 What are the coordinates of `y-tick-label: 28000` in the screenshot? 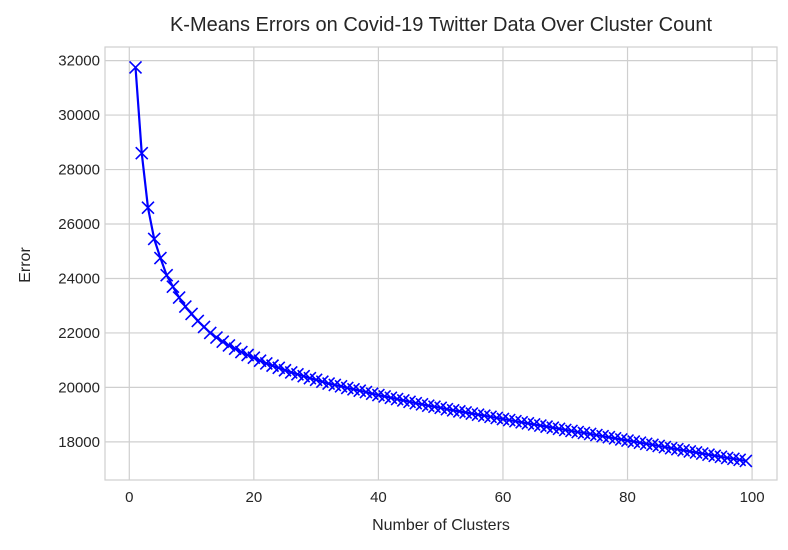 It's located at (79, 170).